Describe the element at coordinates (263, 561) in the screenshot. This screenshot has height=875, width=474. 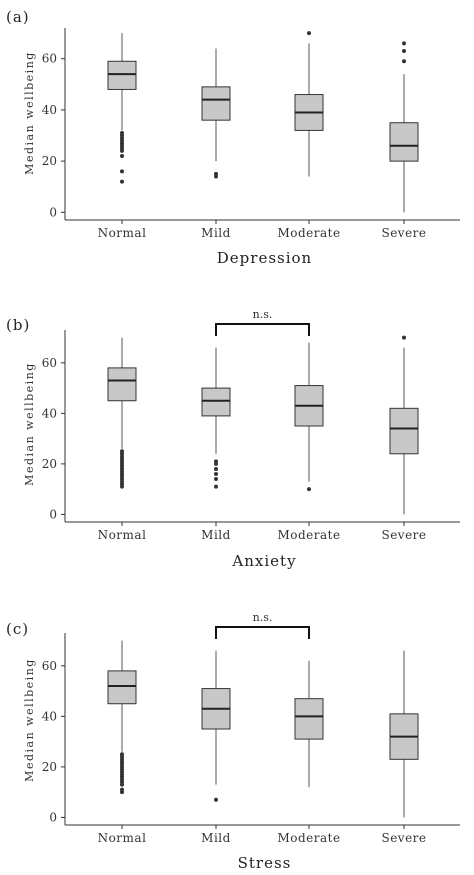
I see `x-axis-title: Anxiety` at that location.